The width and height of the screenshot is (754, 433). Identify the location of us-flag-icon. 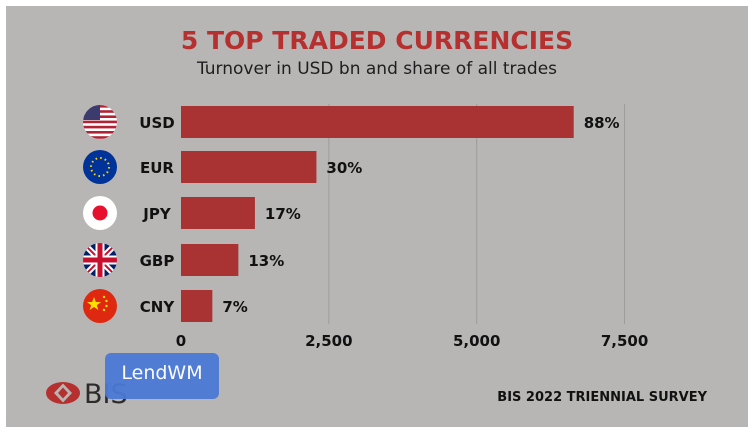
(100, 122).